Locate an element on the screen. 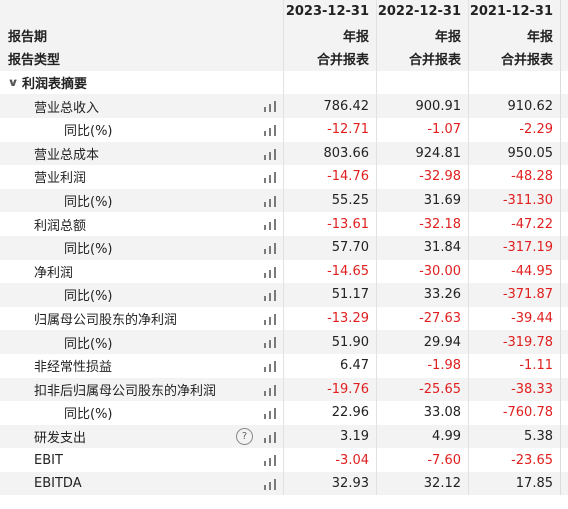 This screenshot has height=509, width=568. table-row-operating-profit-yoy: 同比(%) 55.25 31.69 -311.30 is located at coordinates (284, 200).